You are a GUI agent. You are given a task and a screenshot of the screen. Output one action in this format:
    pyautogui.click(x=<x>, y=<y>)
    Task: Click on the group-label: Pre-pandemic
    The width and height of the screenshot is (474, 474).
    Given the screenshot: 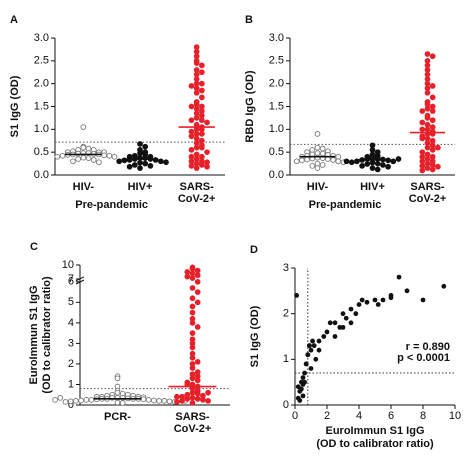 What is the action you would take?
    pyautogui.click(x=345, y=205)
    